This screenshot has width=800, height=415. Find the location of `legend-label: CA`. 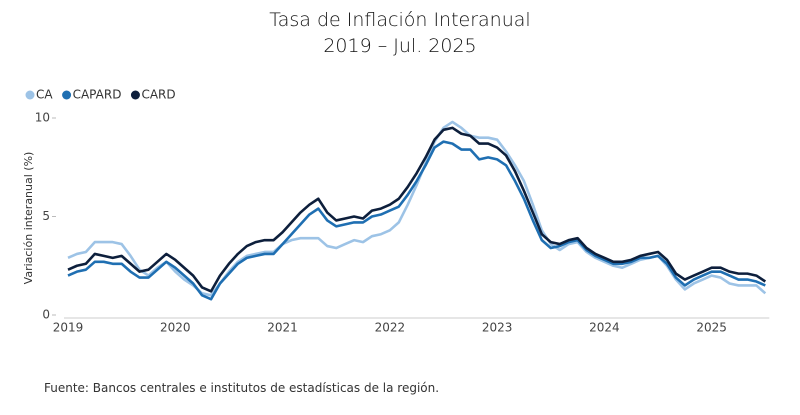

legend-label: CA is located at coordinates (44, 95).